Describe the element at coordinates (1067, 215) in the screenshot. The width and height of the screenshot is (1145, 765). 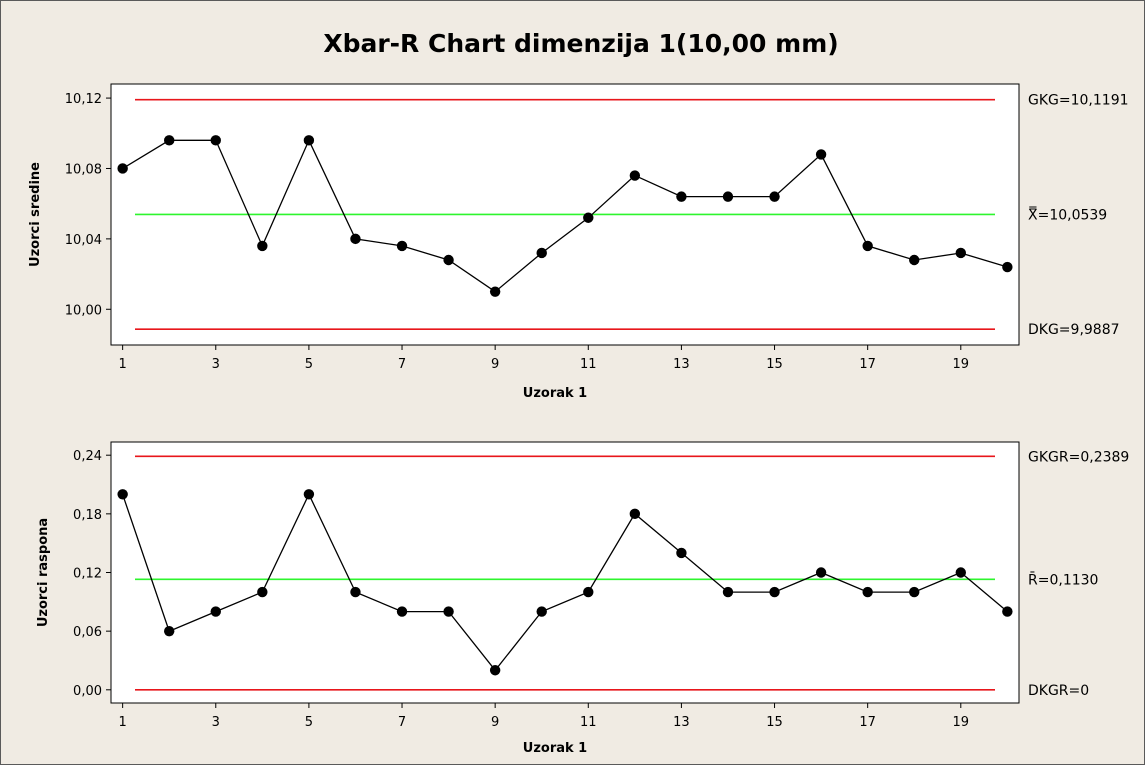
I see `xbar-center-line-label: X̿=10,0539` at that location.